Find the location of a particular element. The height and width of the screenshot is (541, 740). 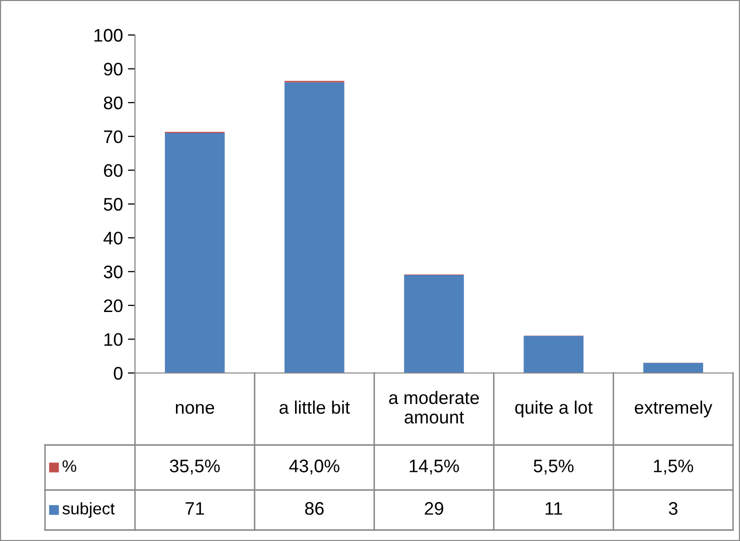

y-tick-label: 80 is located at coordinates (113, 103).